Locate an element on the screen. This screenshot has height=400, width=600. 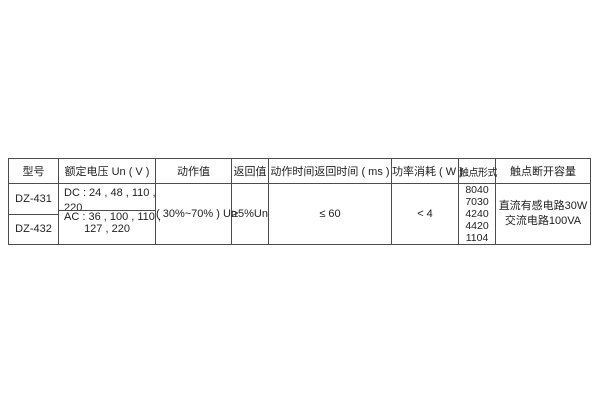
return-value-cell: ≥5%Un is located at coordinates (250, 214).